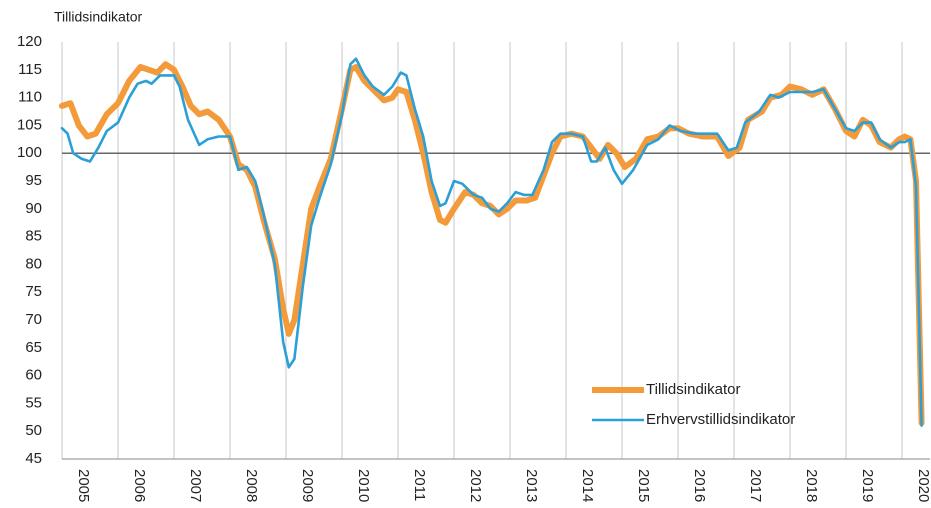 The height and width of the screenshot is (508, 931). Describe the element at coordinates (33, 430) in the screenshot. I see `y-tick-label: 50` at that location.